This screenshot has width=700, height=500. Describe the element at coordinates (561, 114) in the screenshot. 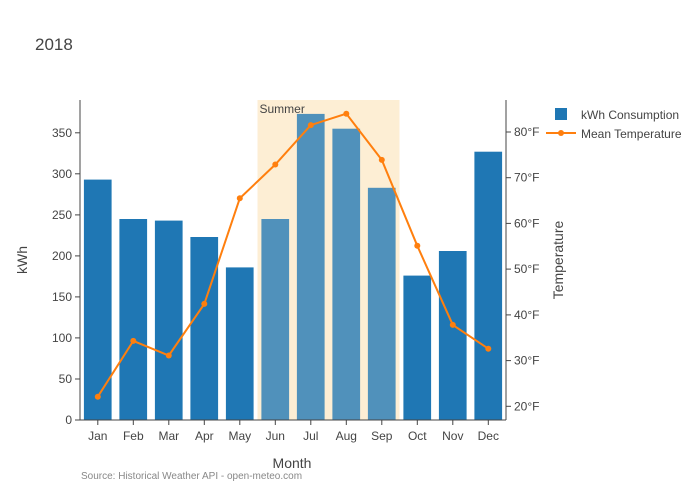

I see `legend-swatch-kwh` at that location.